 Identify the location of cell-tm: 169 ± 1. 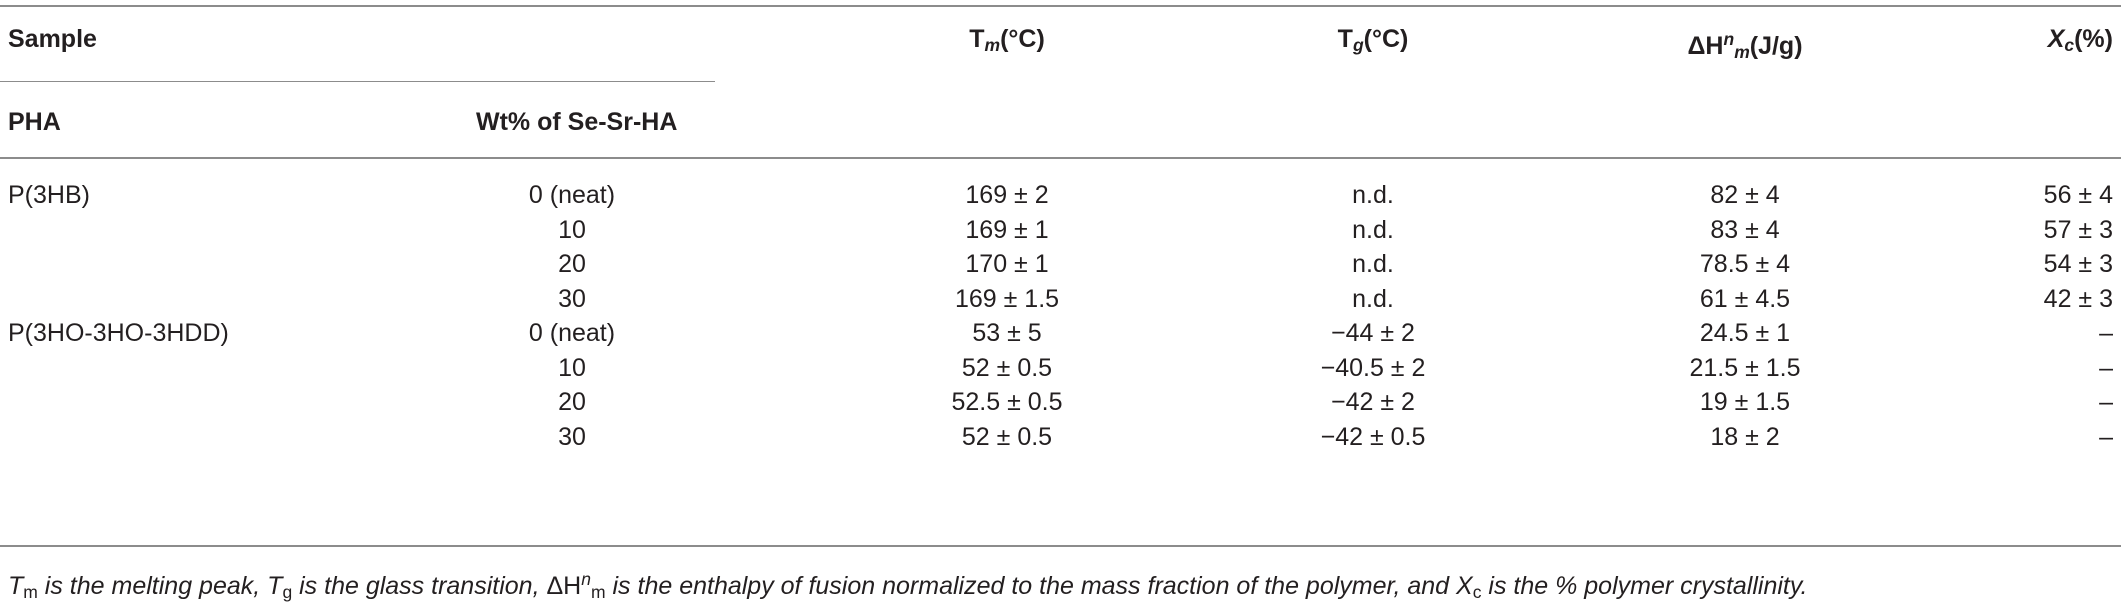
(1007, 230).